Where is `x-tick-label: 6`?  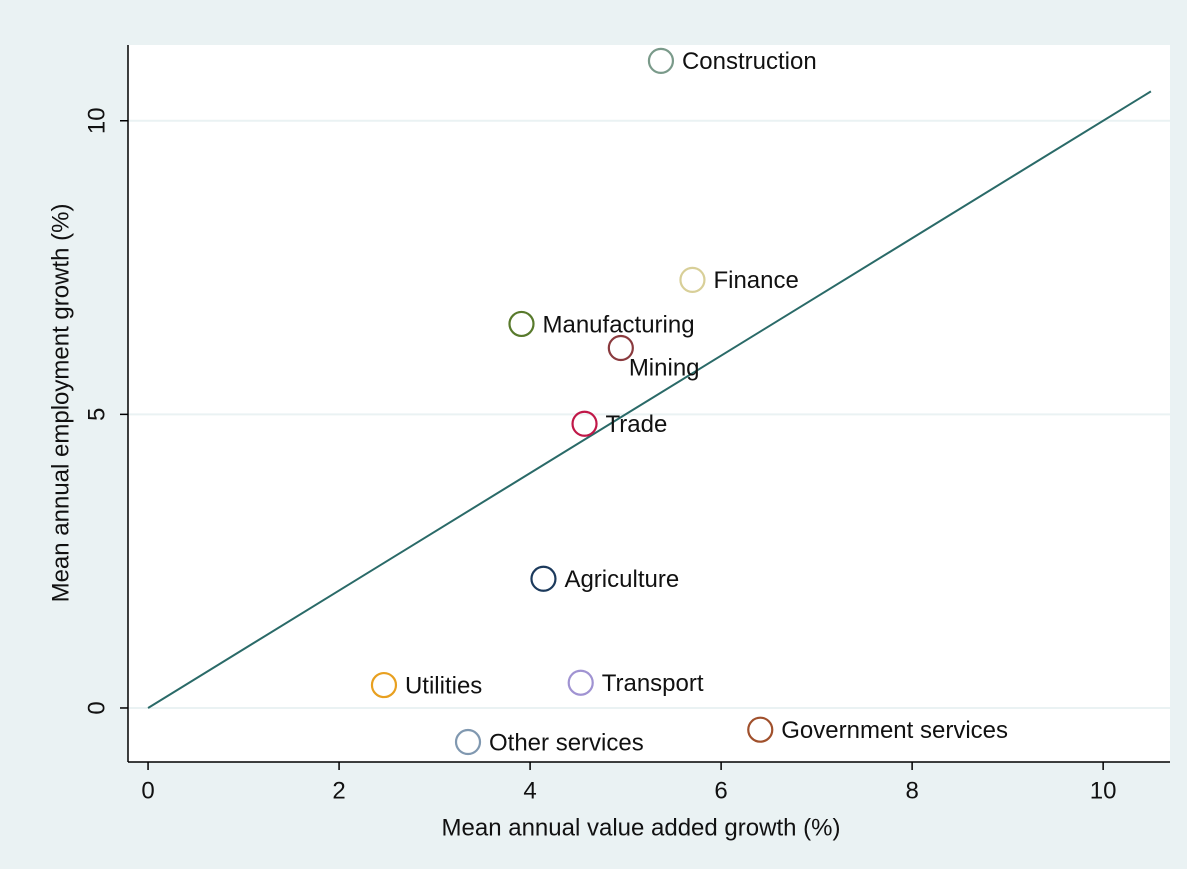 x-tick-label: 6 is located at coordinates (720, 790).